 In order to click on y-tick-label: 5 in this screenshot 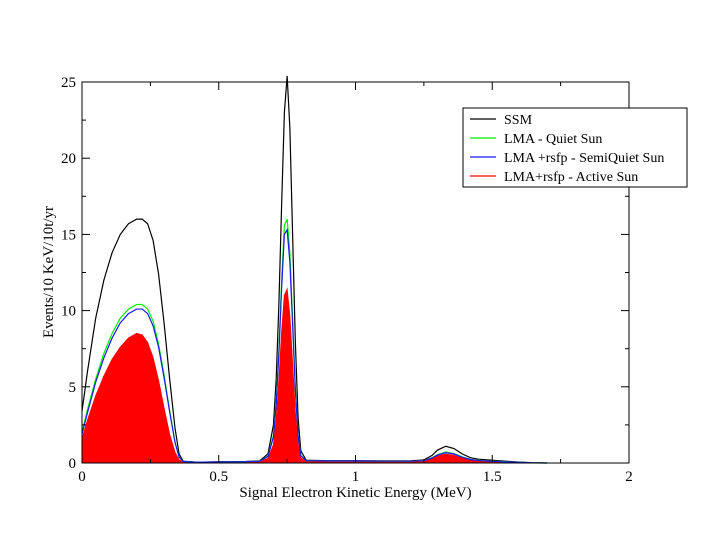, I will do `click(73, 388)`.